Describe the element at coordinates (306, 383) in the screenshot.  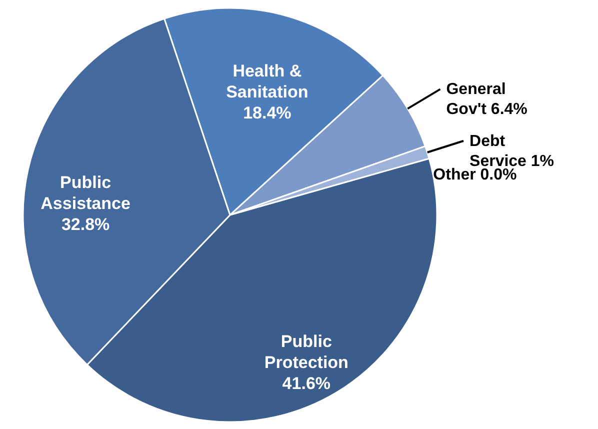
I see `data-label: 41.6%` at that location.